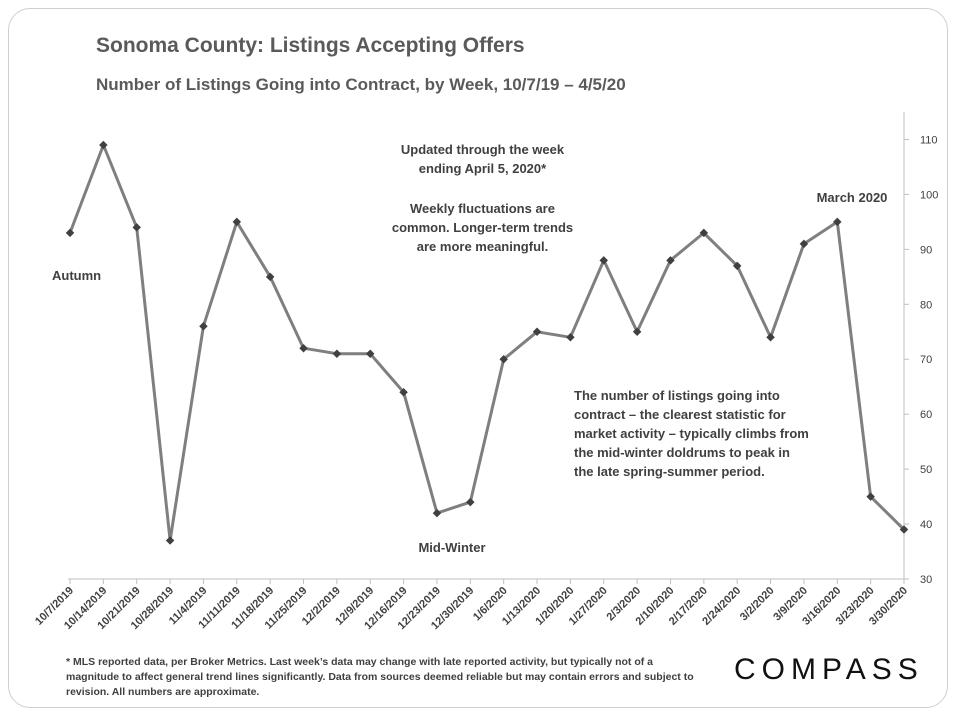 This screenshot has height=720, width=960. What do you see at coordinates (76, 275) in the screenshot?
I see `chart-annotation: Autumn` at bounding box center [76, 275].